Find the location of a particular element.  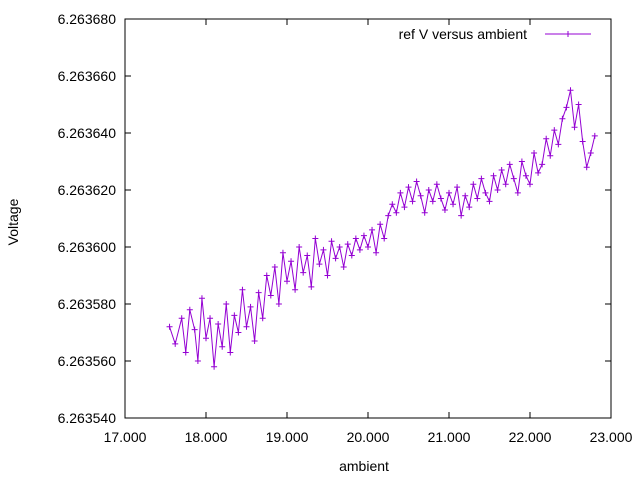

x-tick-label: 19.000 is located at coordinates (287, 437).